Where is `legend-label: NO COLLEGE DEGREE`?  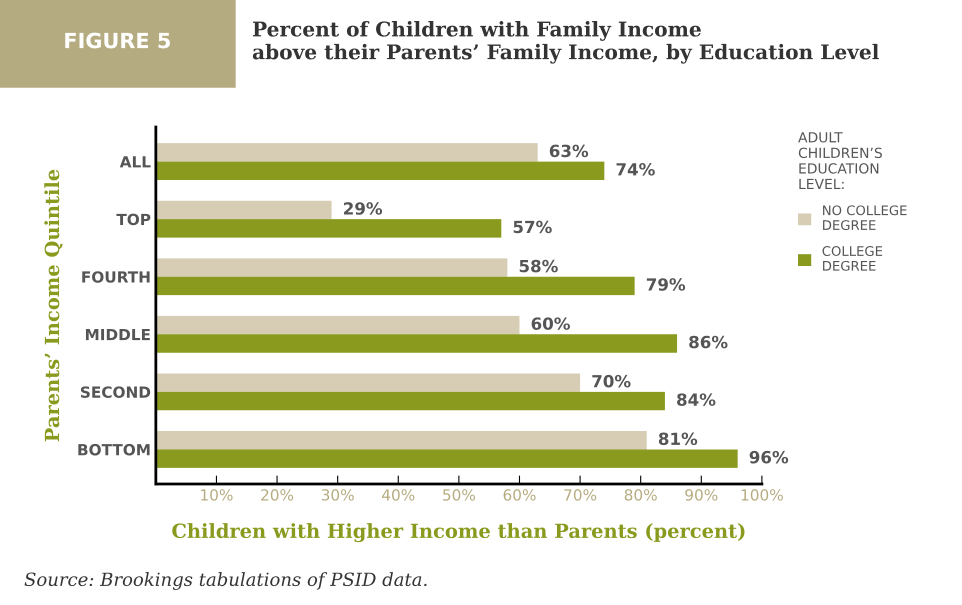 legend-label: NO COLLEGE DEGREE is located at coordinates (865, 217).